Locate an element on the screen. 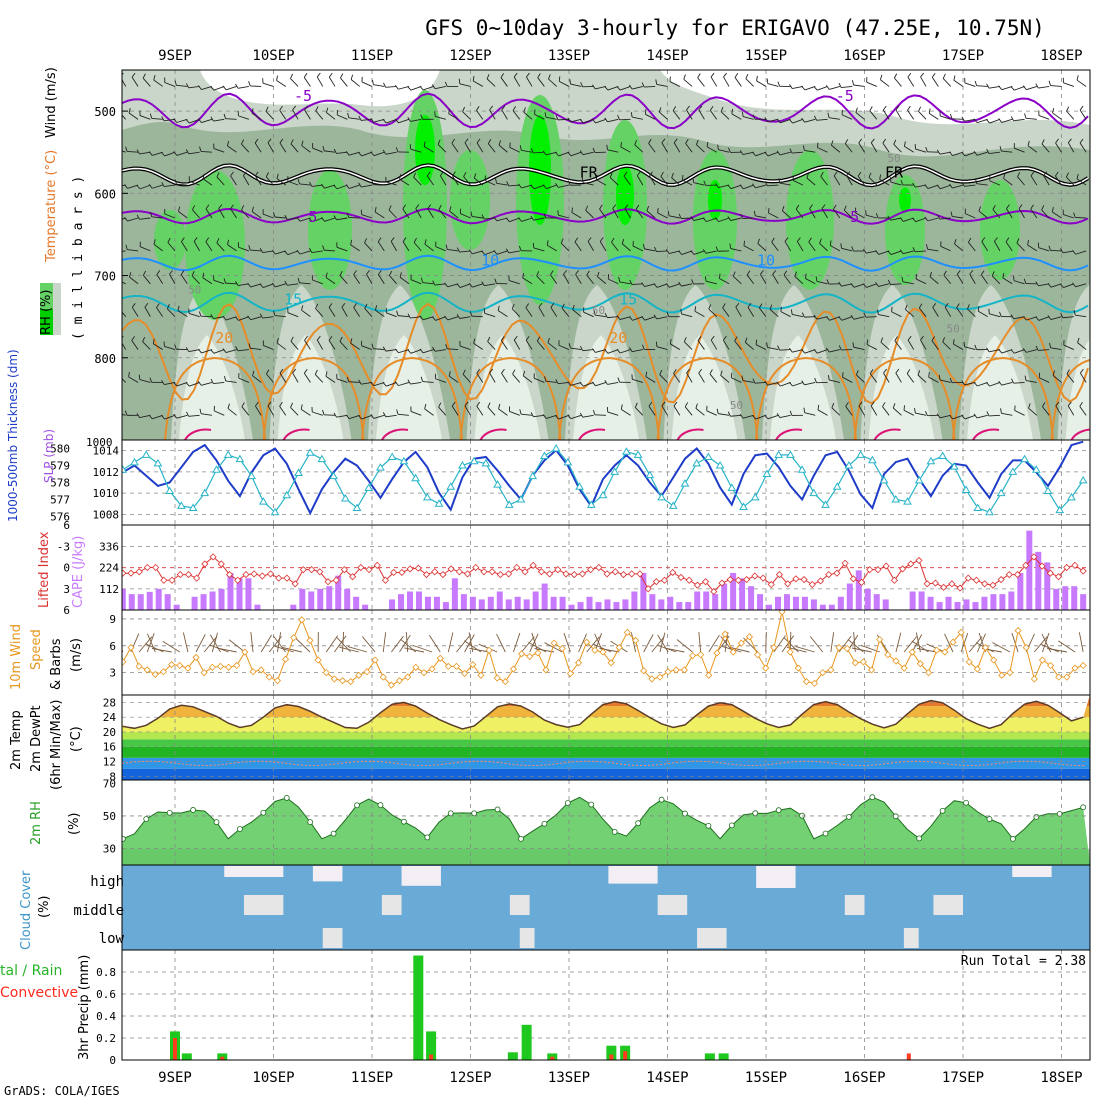  rh2m-unit: (%) is located at coordinates (74, 824).